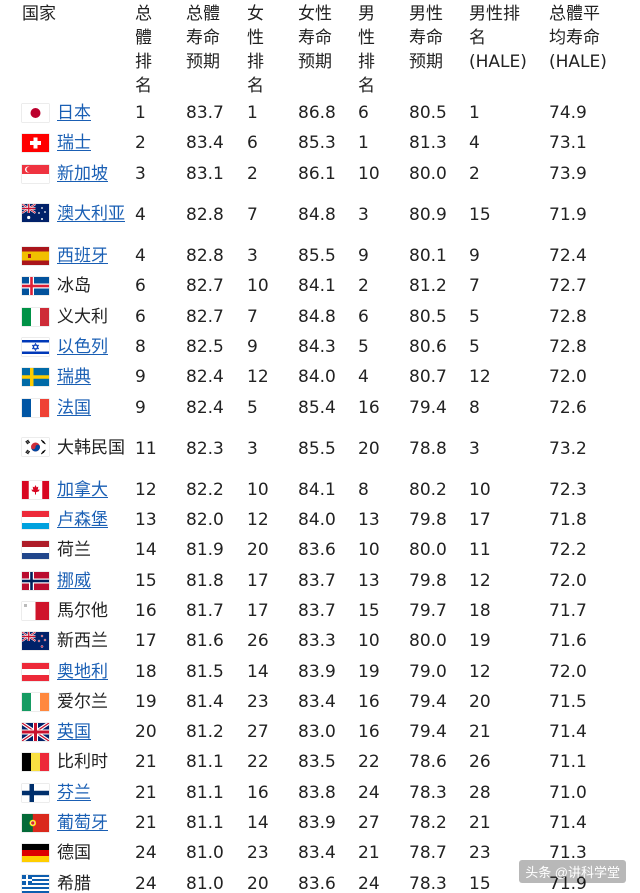 This screenshot has width=640, height=893. What do you see at coordinates (568, 214) in the screenshot?
I see `total-hale-cell: 71.9` at bounding box center [568, 214].